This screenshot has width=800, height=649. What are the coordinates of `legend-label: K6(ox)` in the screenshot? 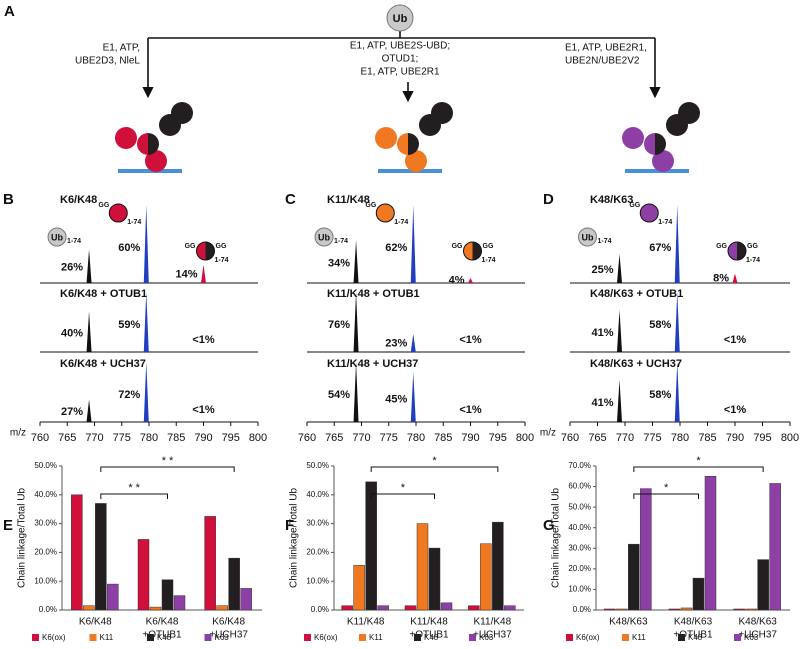 It's located at (326, 637).